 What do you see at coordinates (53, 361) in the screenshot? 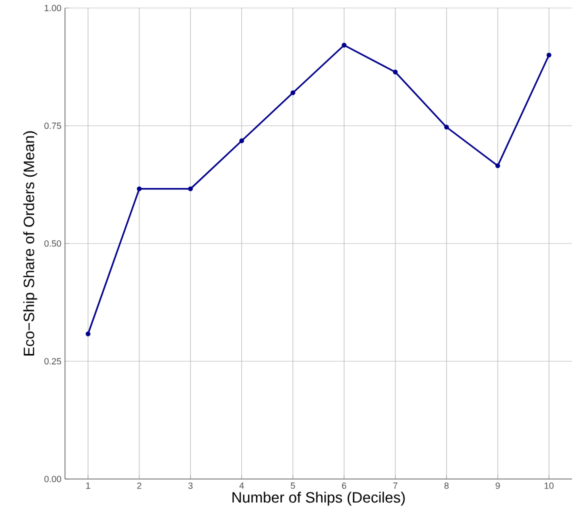
I see `y-tick-label: 0.25` at bounding box center [53, 361].